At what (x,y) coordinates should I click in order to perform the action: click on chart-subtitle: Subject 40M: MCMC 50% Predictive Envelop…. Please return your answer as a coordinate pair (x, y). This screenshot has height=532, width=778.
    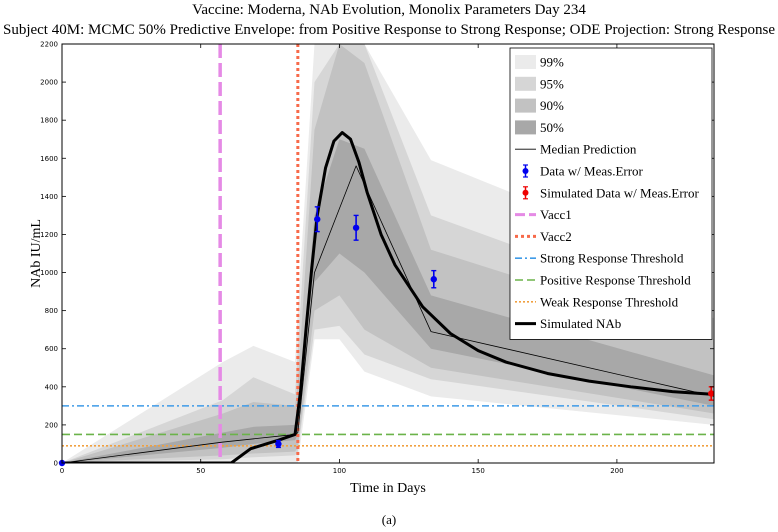
    Looking at the image, I should click on (389, 30).